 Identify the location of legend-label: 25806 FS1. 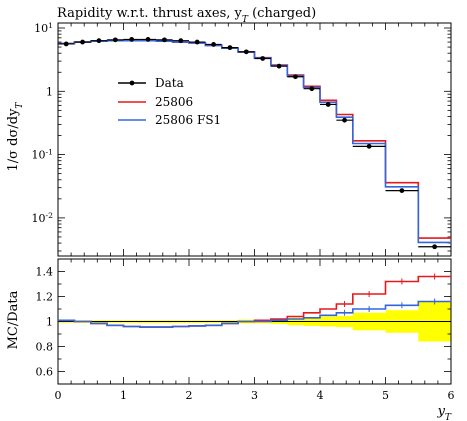
(188, 120).